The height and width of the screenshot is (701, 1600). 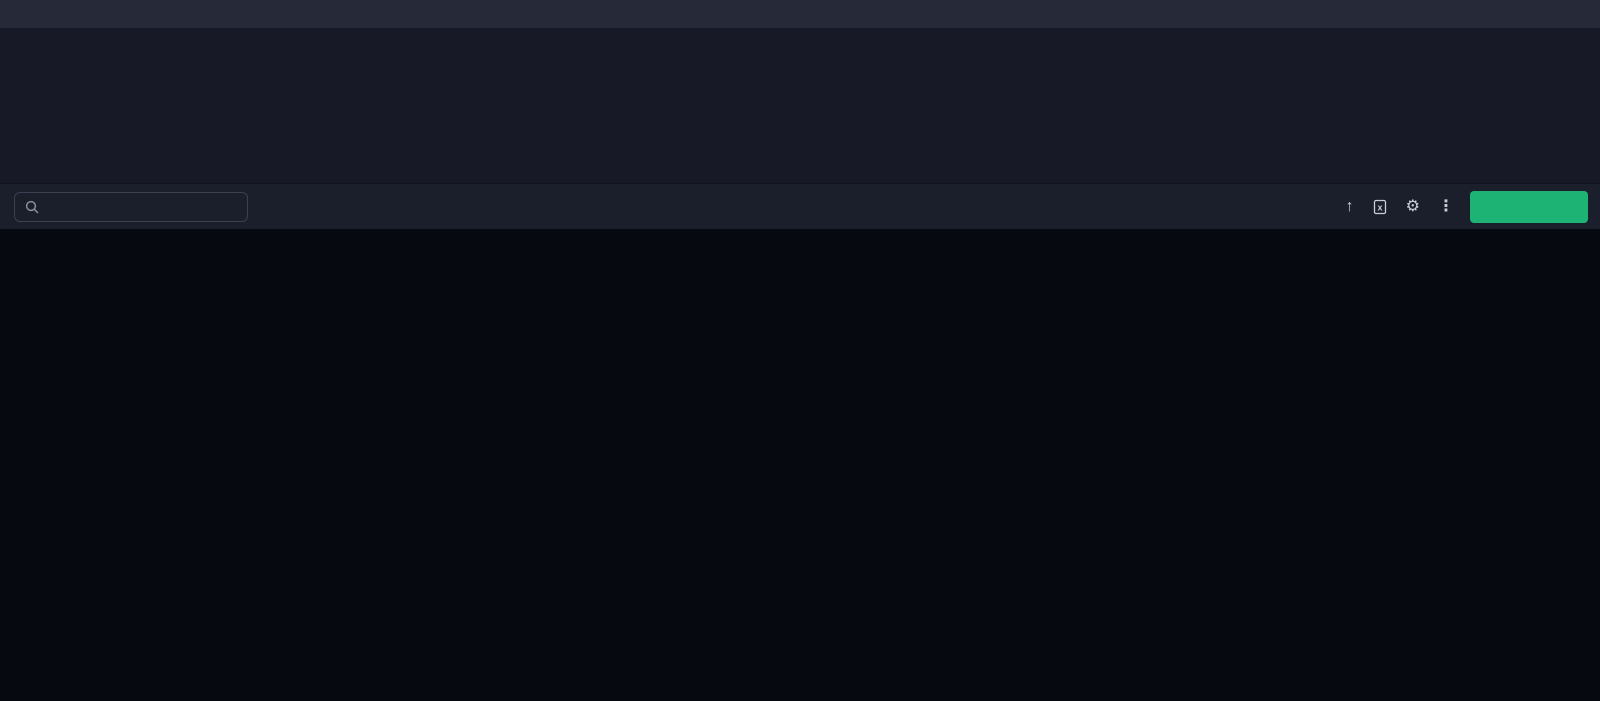 What do you see at coordinates (1529, 206) in the screenshot?
I see `place-order-button` at bounding box center [1529, 206].